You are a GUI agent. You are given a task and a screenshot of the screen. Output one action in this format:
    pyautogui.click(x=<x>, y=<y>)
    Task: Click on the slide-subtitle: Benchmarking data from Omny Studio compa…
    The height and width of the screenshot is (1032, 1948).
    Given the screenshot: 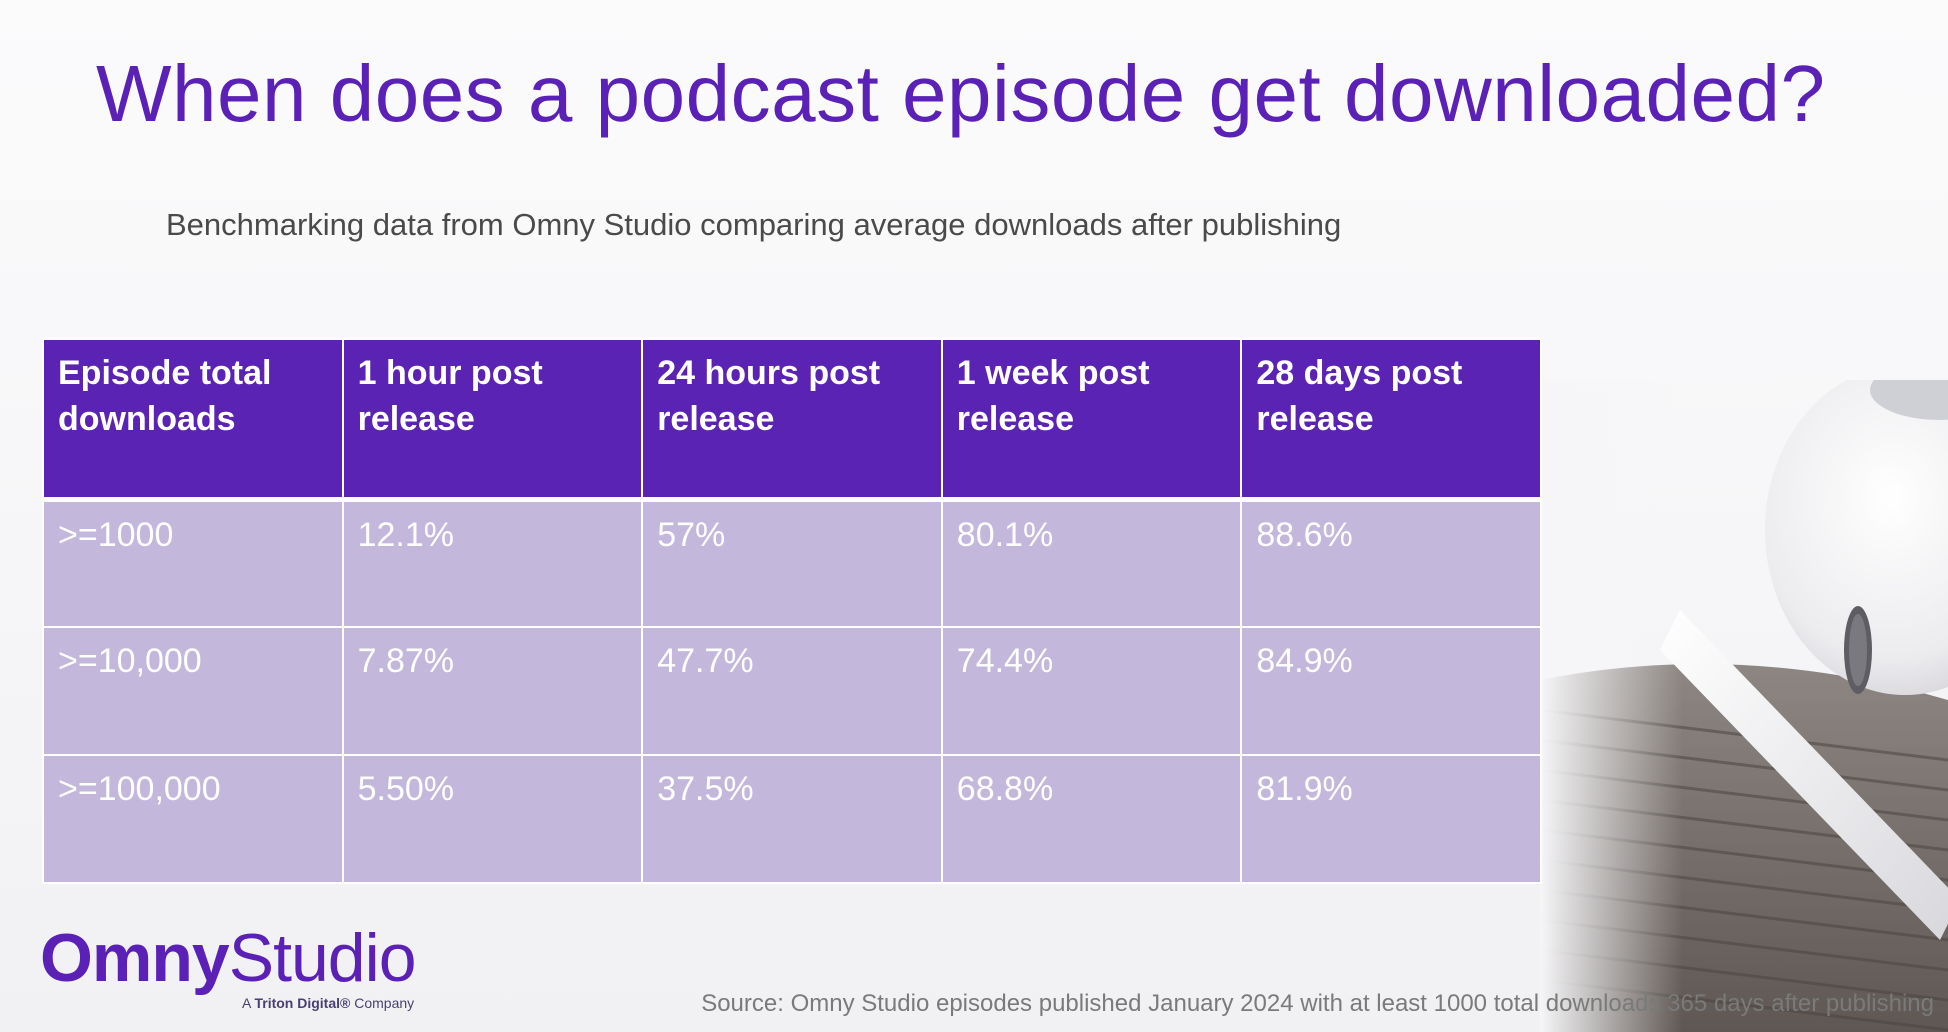 What is the action you would take?
    pyautogui.click(x=754, y=224)
    